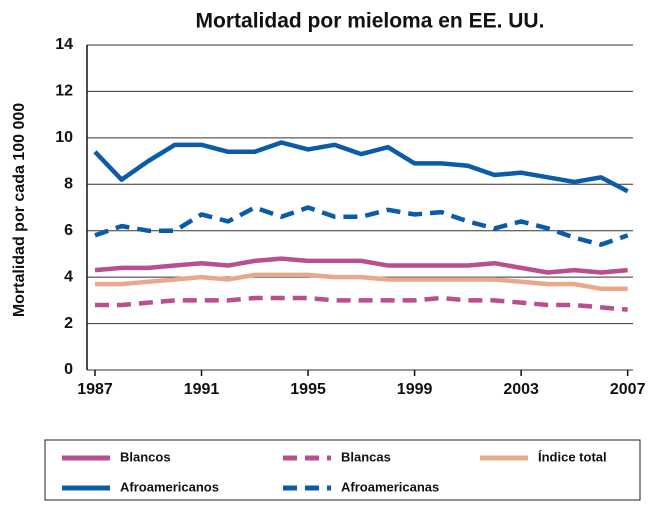 The width and height of the screenshot is (672, 506). What do you see at coordinates (64, 44) in the screenshot?
I see `y-tick-label: 14` at bounding box center [64, 44].